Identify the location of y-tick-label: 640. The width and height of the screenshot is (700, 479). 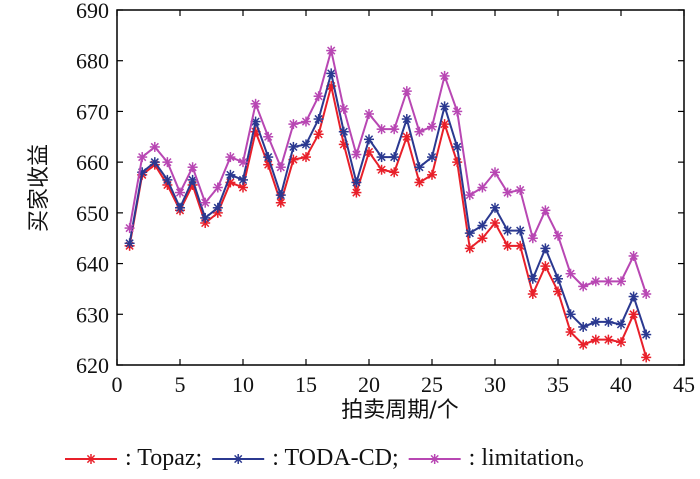
(92, 264).